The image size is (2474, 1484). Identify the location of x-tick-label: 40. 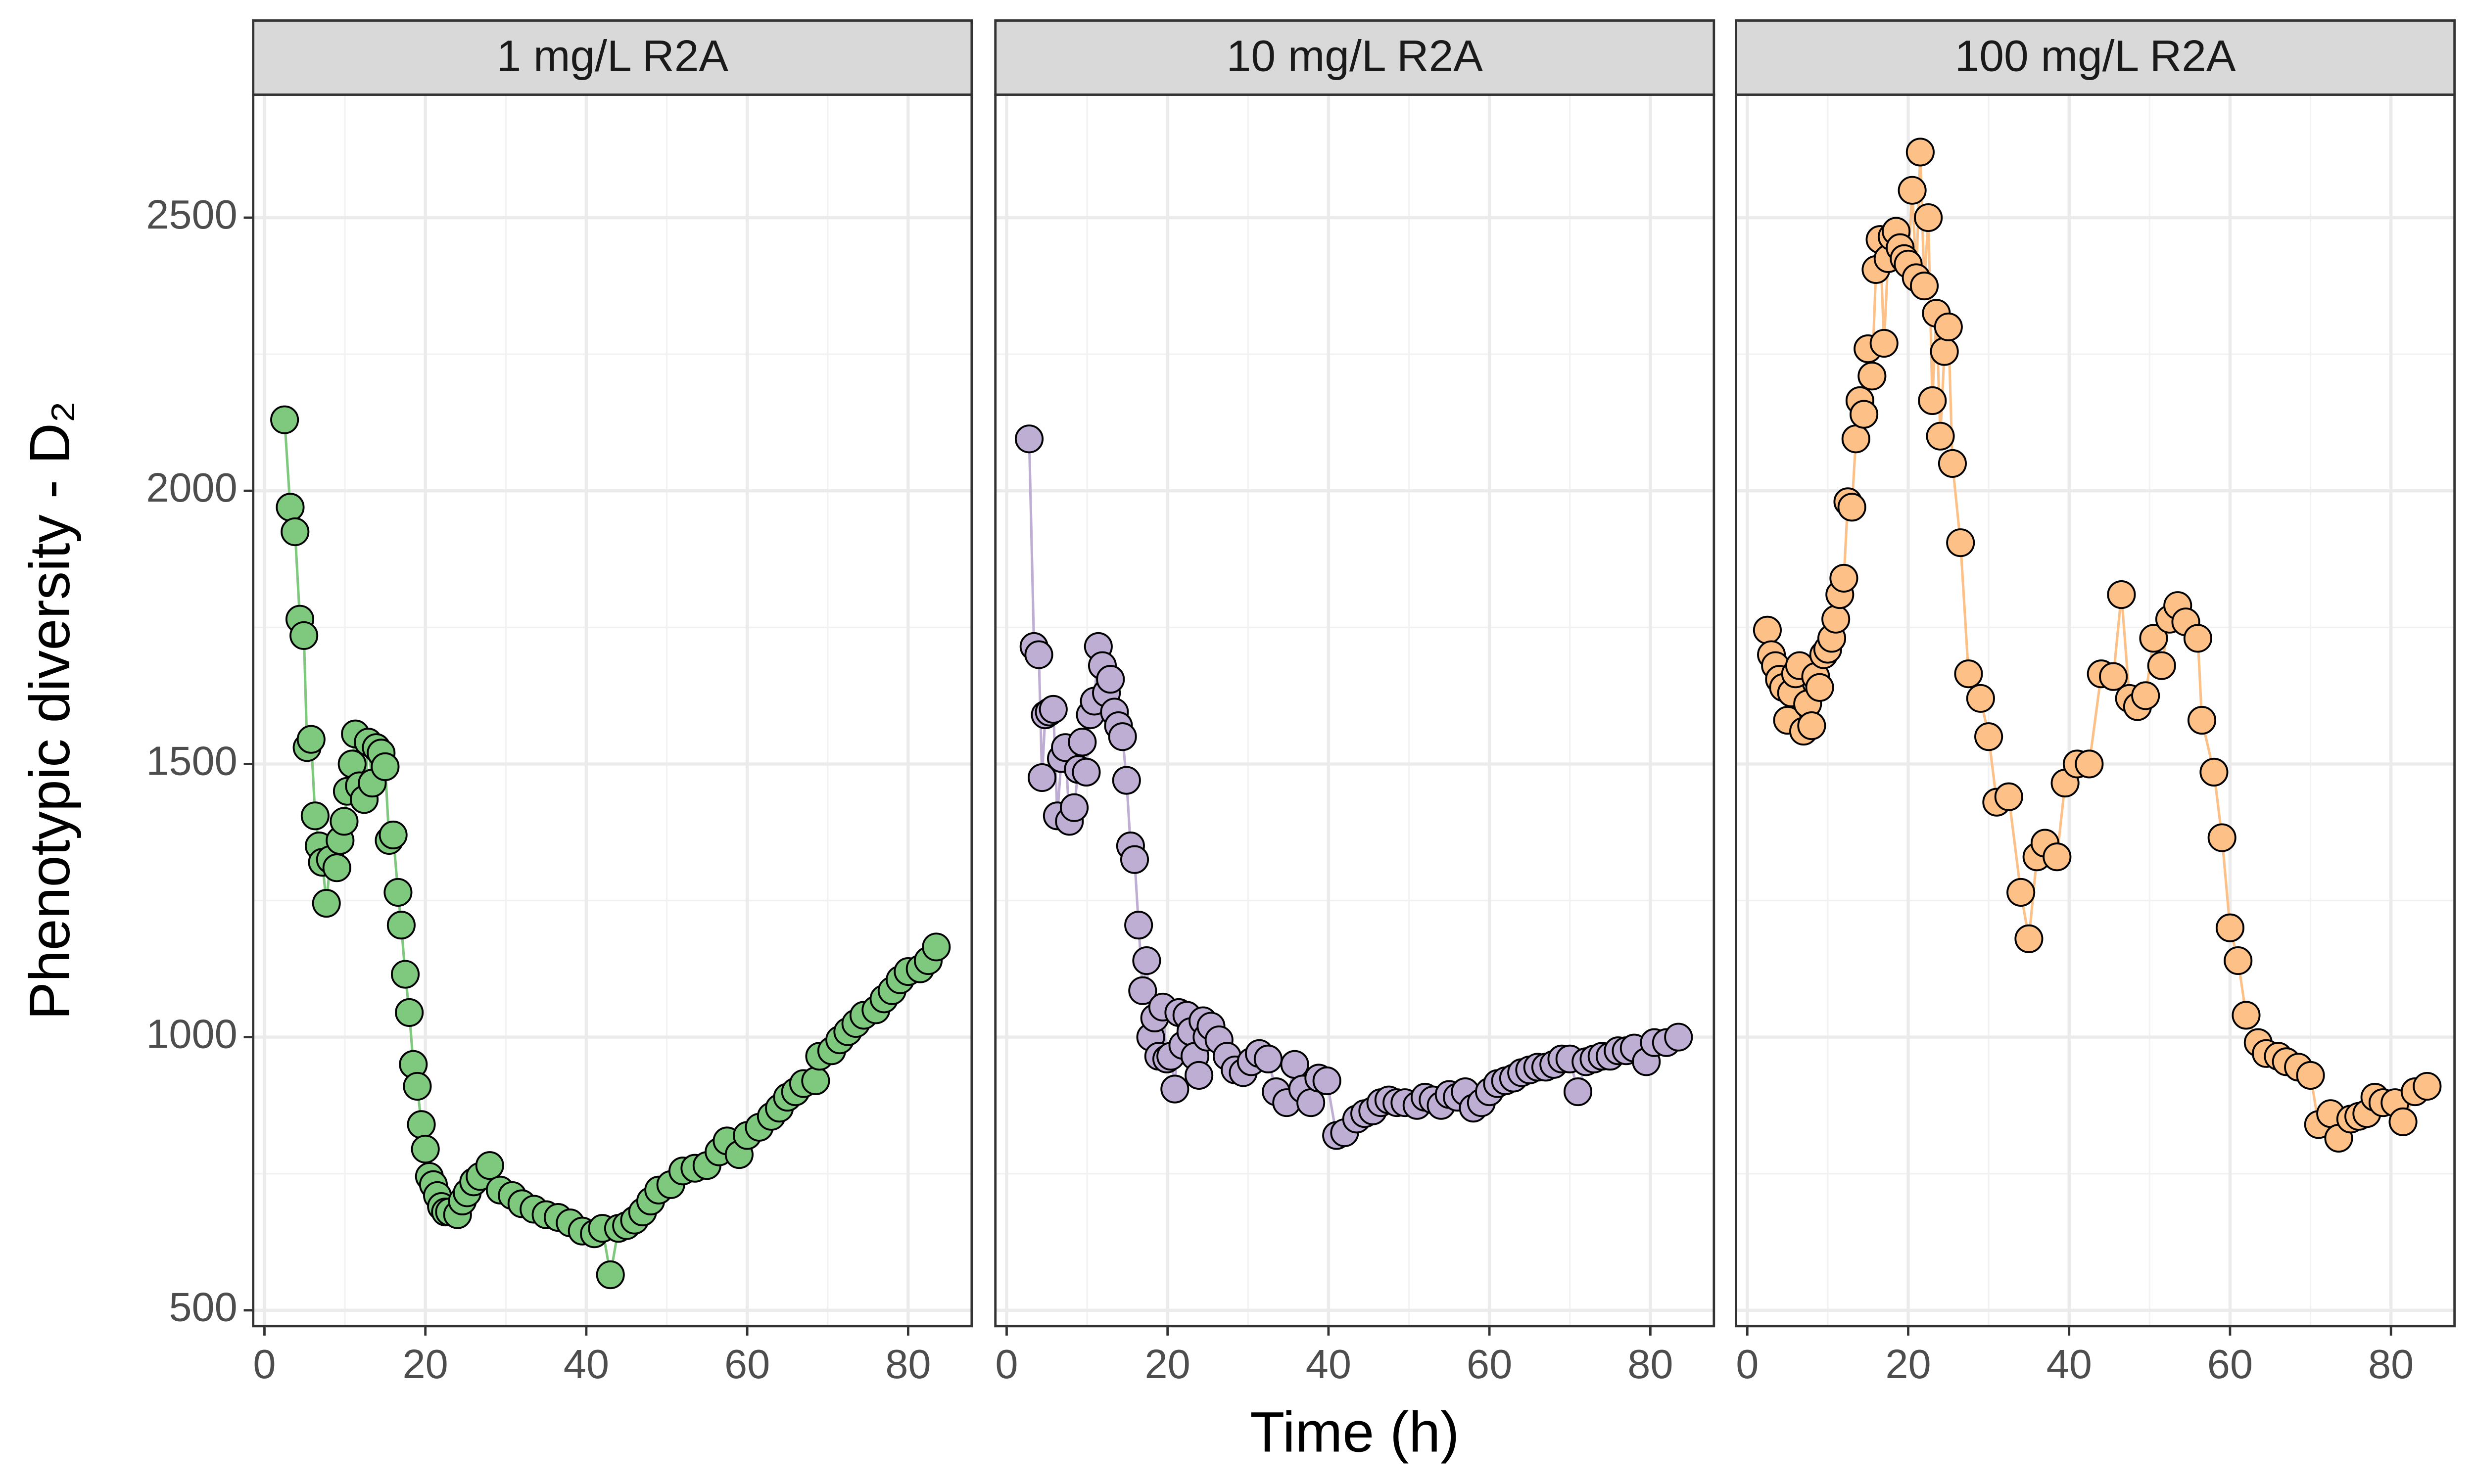
(2069, 1364).